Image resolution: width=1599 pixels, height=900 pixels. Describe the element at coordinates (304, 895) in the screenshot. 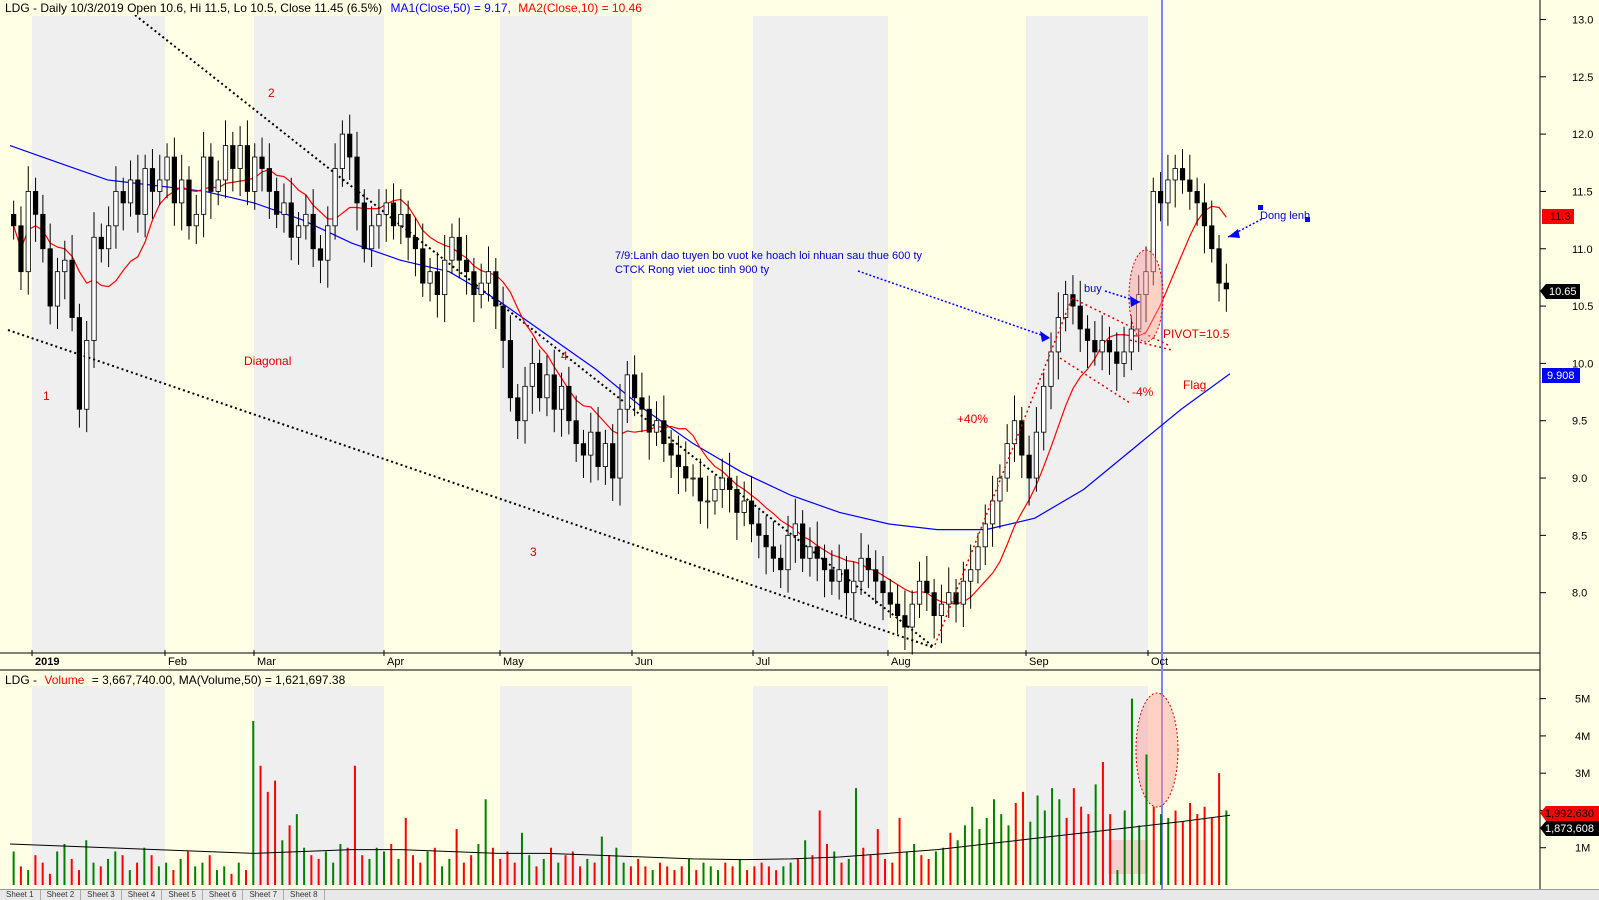

I see `sheet-tab: Sheet 8` at that location.